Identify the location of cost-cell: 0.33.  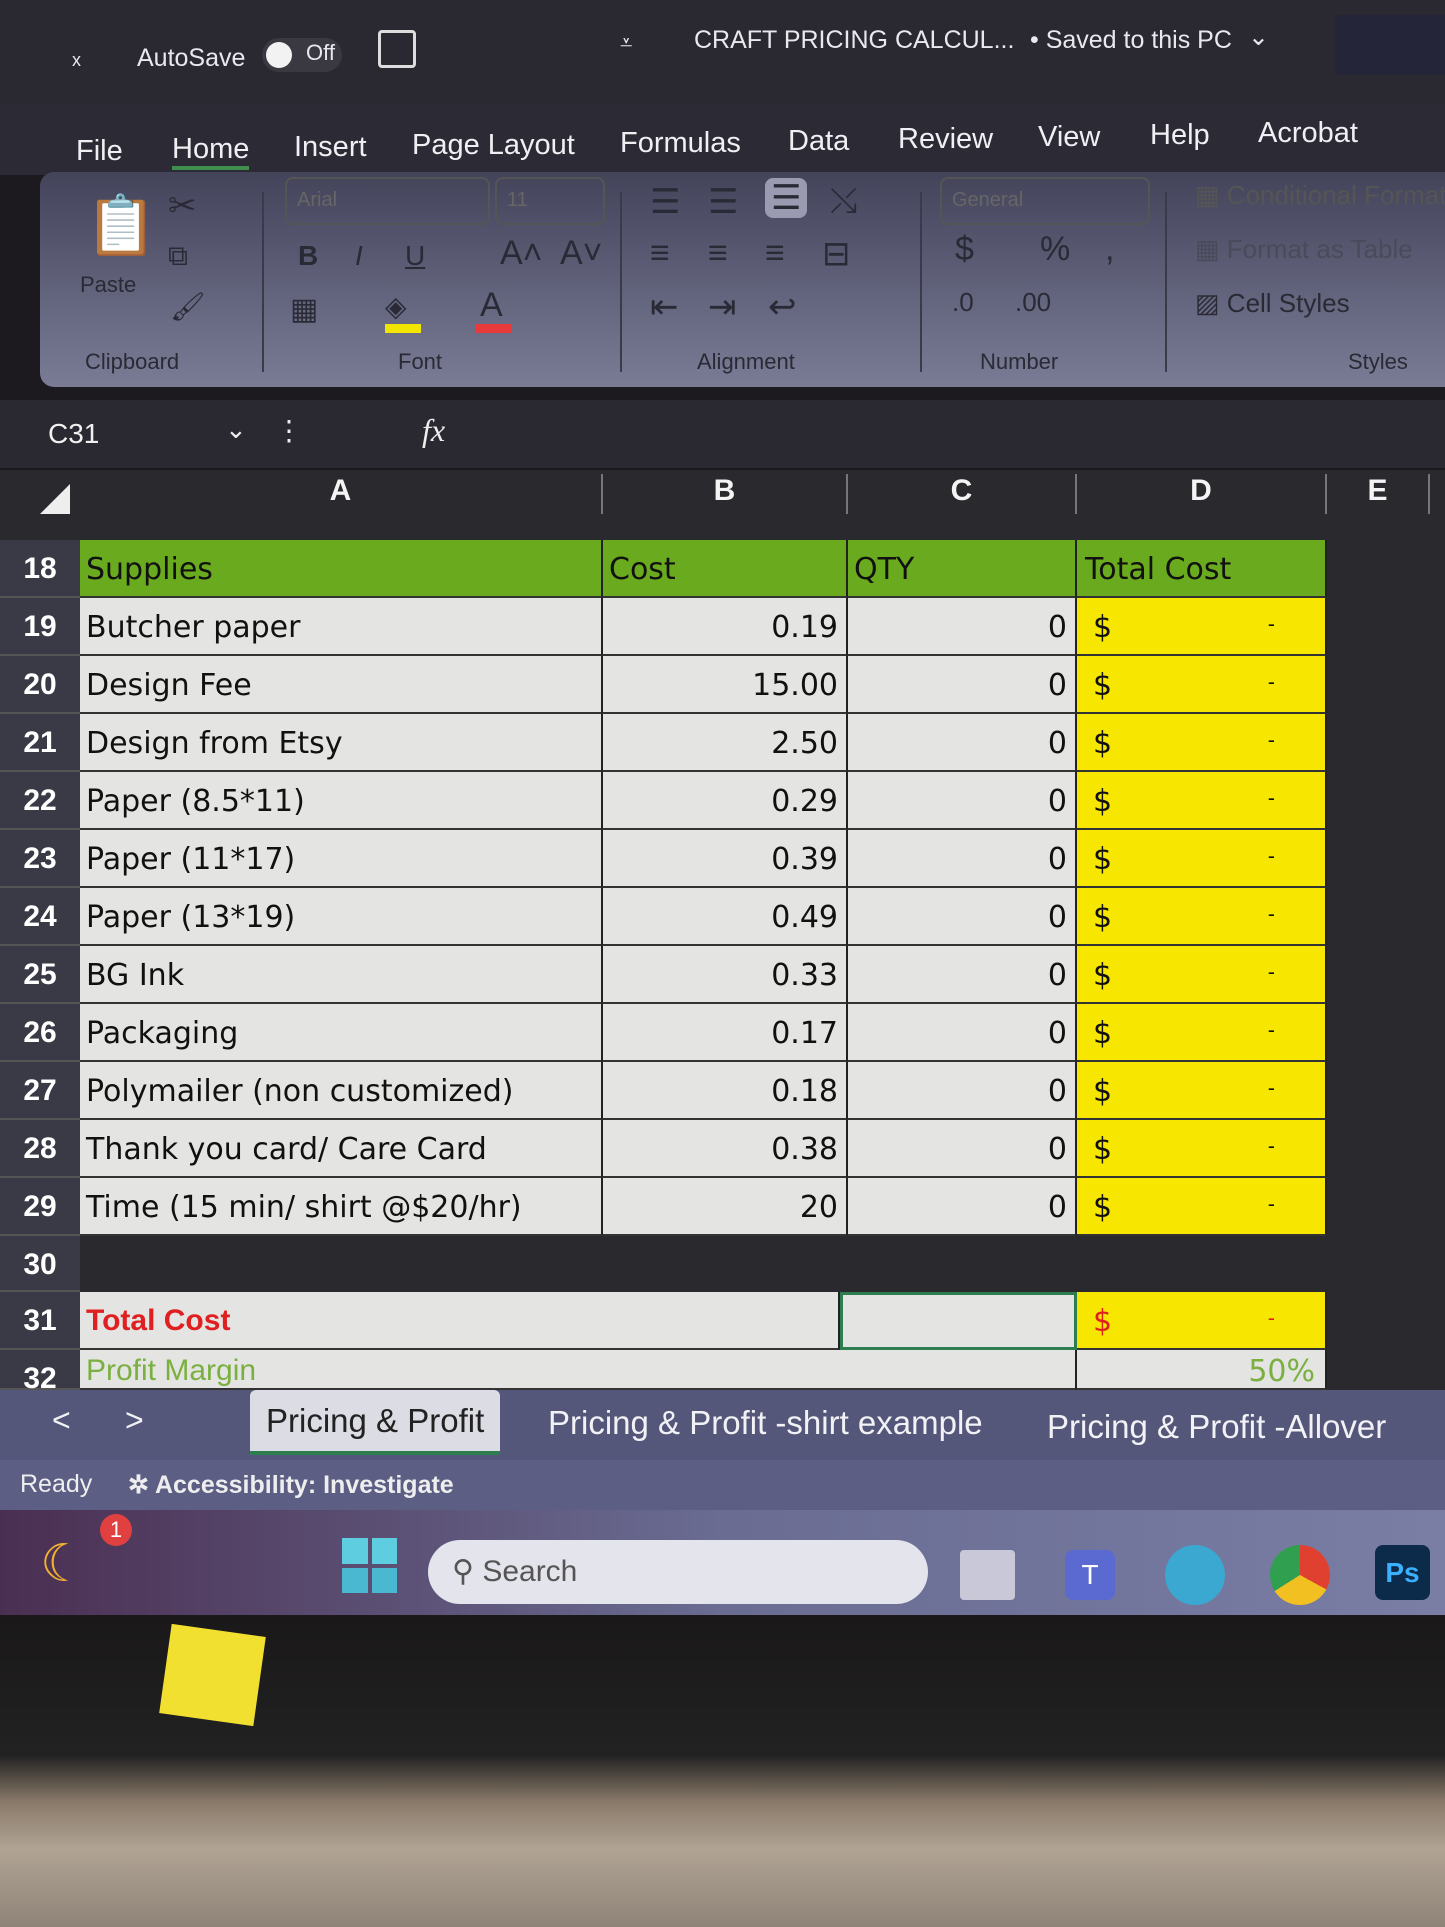
(725, 975).